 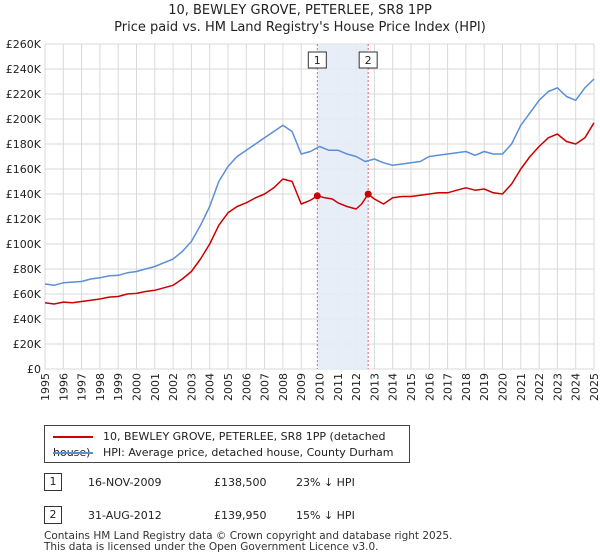 I want to click on x-tick-label: 1996, so click(x=63, y=387).